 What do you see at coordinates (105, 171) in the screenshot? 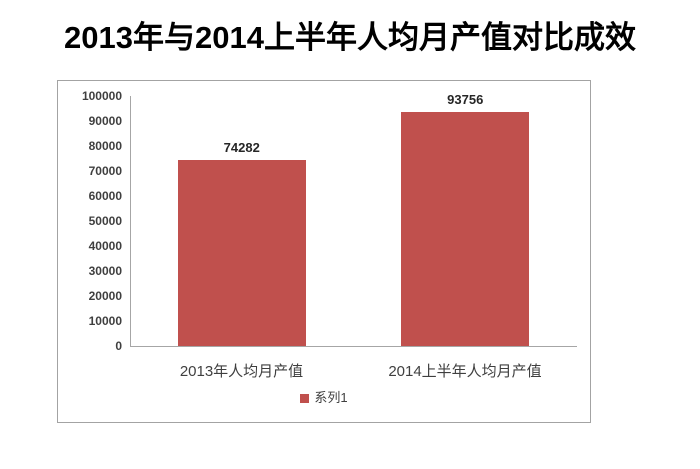
I see `y-tick-label: 70000` at bounding box center [105, 171].